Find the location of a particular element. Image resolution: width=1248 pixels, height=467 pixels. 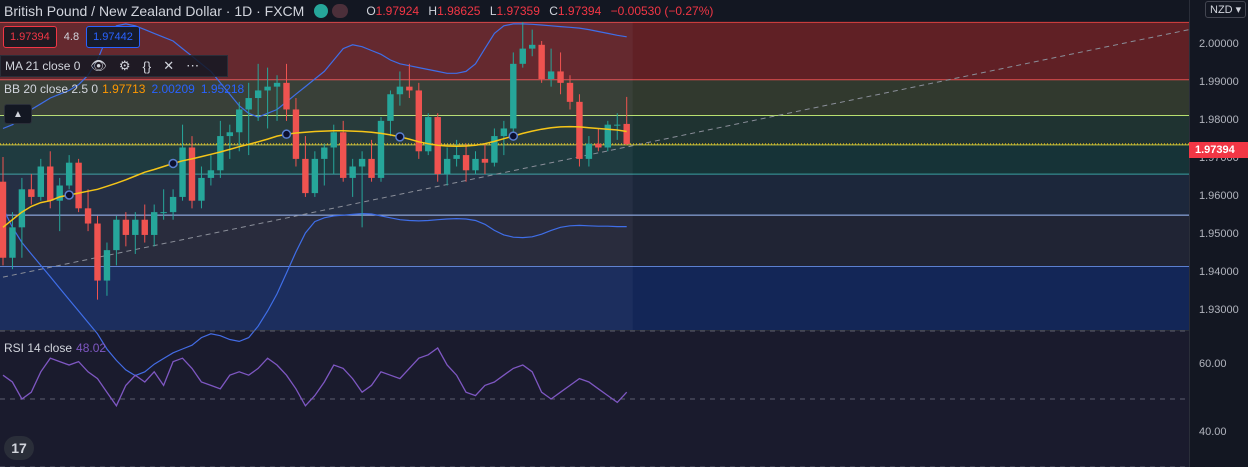

trade-panel: 1.97394 4.8 1.97442 is located at coordinates (71, 37).